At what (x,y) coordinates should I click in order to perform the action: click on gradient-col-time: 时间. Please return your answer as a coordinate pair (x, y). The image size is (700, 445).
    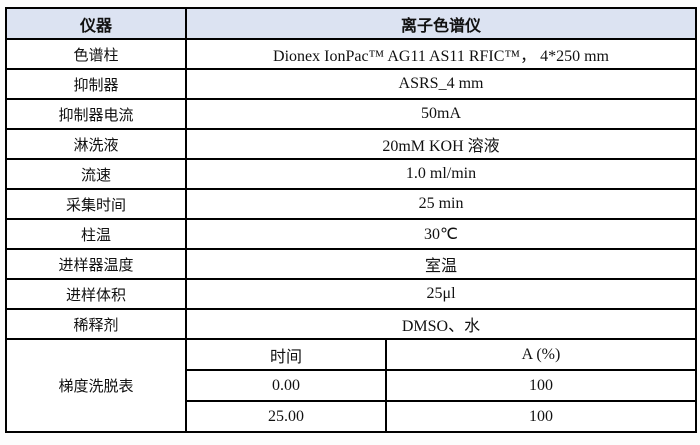
    Looking at the image, I should click on (286, 354).